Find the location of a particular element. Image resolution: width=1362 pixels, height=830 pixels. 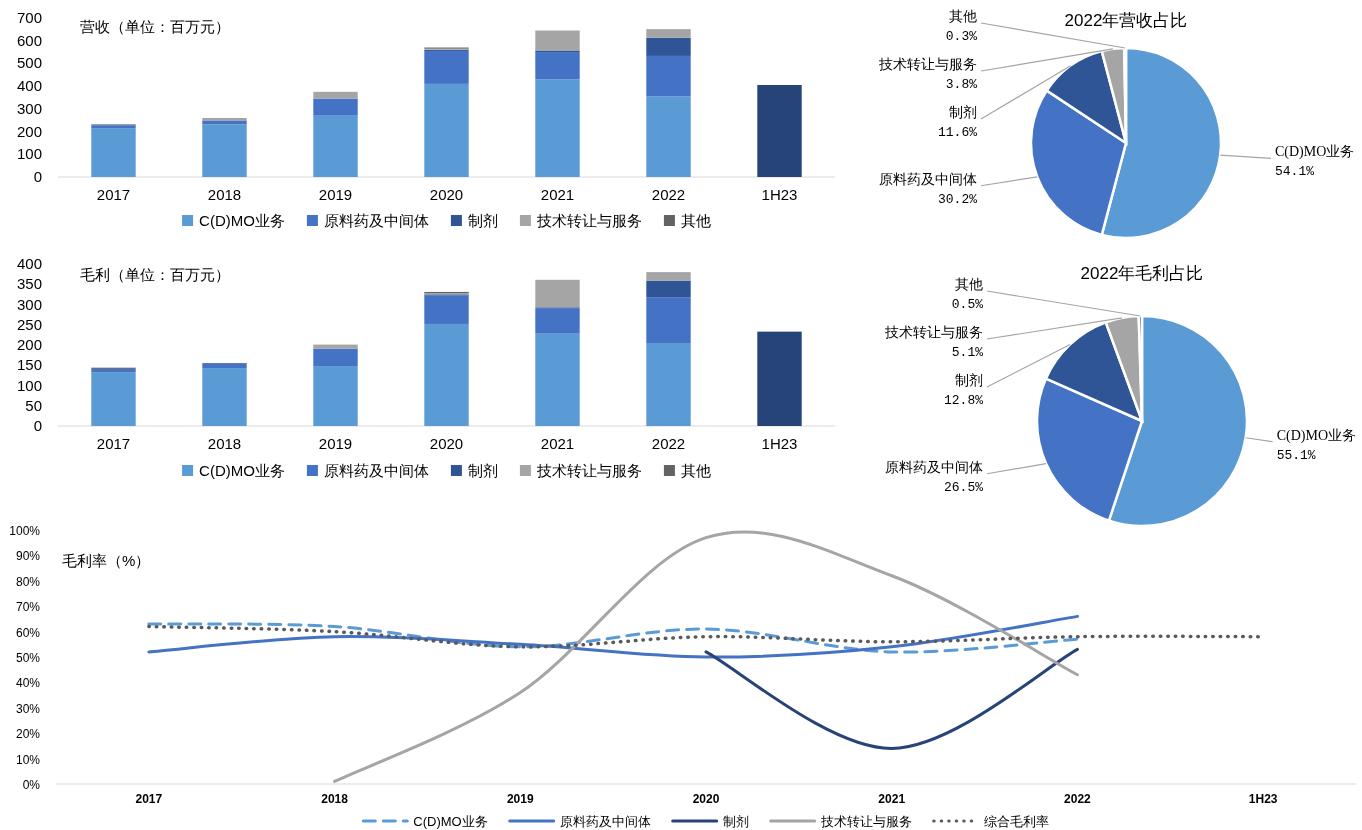

chart-title: 营收（单位：百万元） is located at coordinates (155, 26).